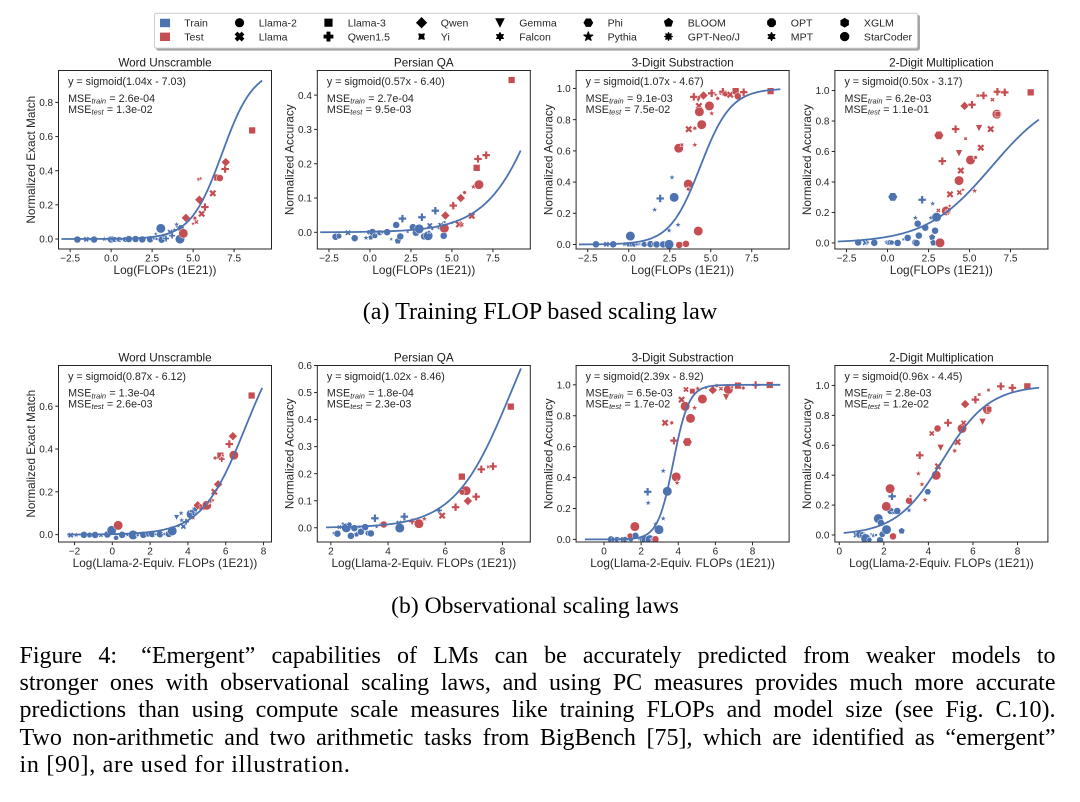 The height and width of the screenshot is (802, 1080). Describe the element at coordinates (714, 37) in the screenshot. I see `svg-text: GPT-Neo/J` at that location.